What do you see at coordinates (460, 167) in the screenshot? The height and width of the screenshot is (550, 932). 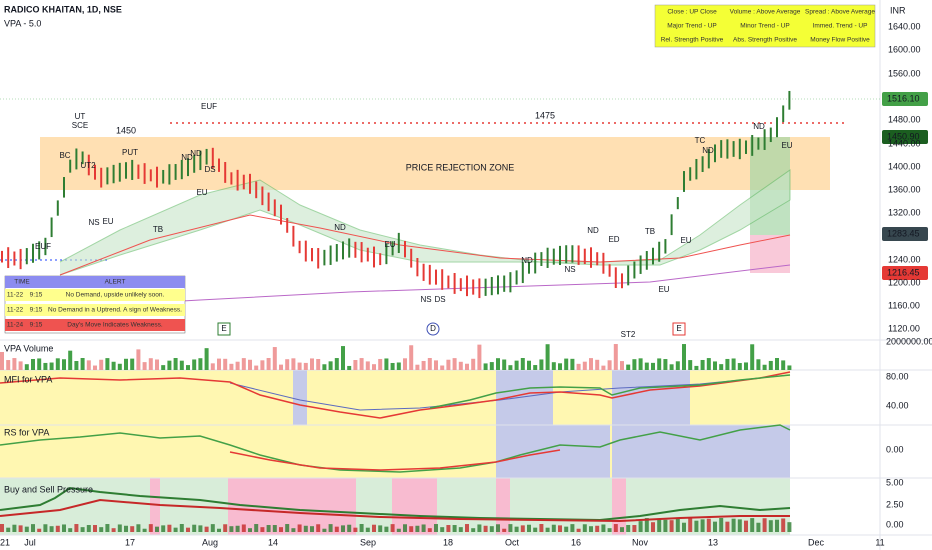 I see `zone-label: PRICE REJECTION ZONE` at bounding box center [460, 167].